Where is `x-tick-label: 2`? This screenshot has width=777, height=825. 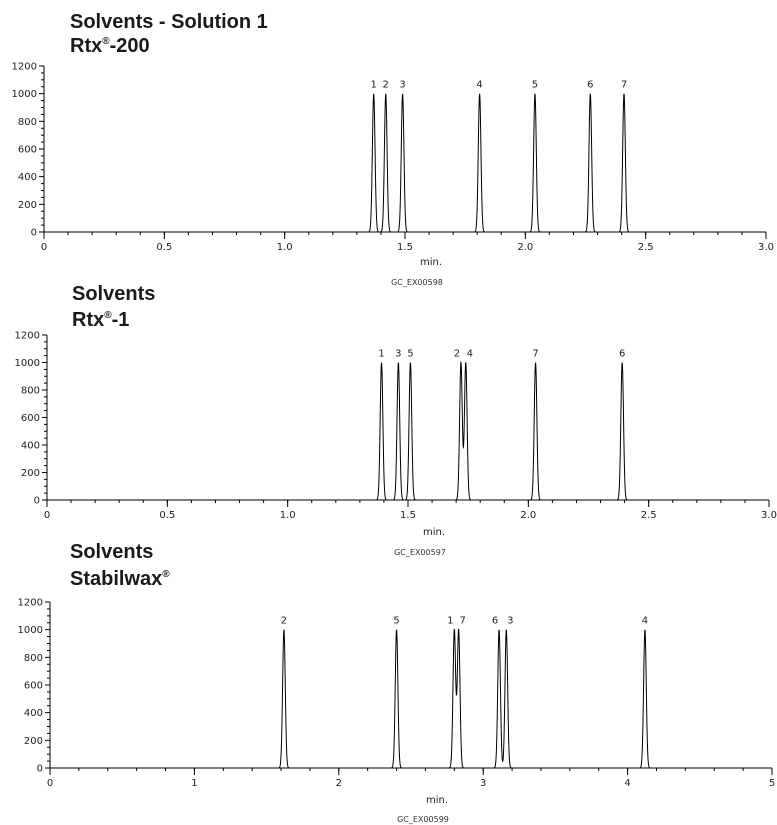
x-tick-label: 2 is located at coordinates (339, 783).